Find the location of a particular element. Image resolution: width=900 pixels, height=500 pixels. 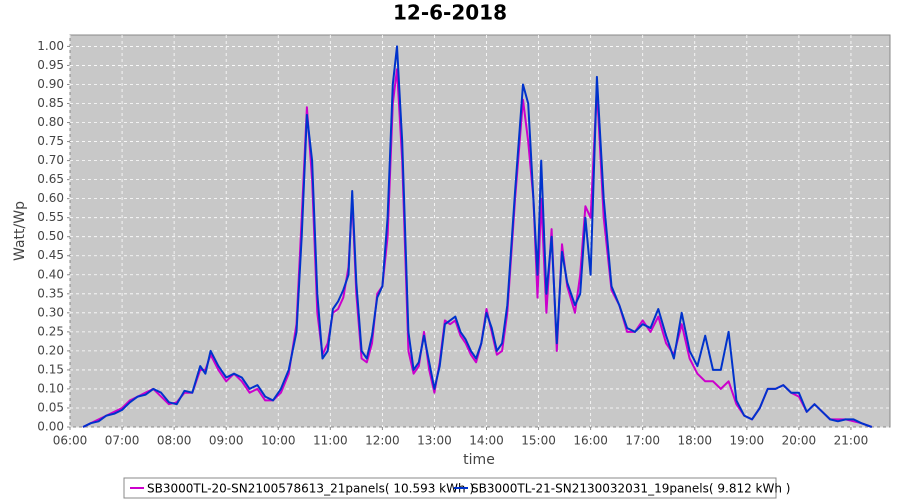

x-tick-label: 13:00 is located at coordinates (434, 441).